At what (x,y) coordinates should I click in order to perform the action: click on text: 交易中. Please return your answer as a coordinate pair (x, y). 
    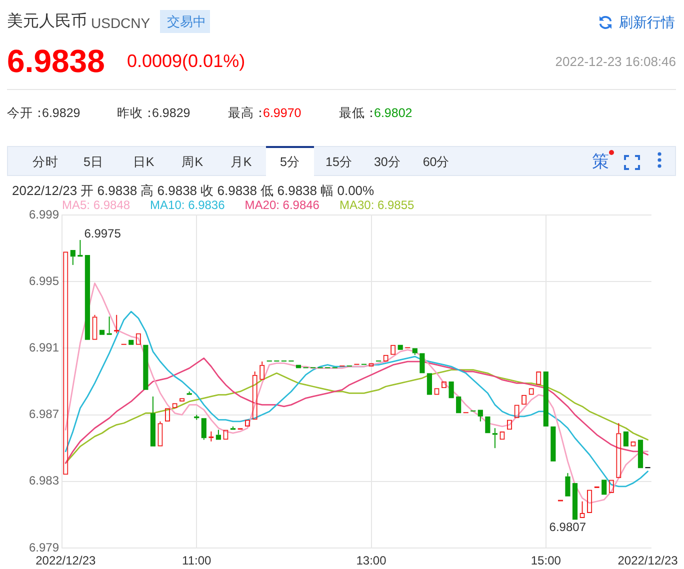
    Looking at the image, I should click on (186, 21).